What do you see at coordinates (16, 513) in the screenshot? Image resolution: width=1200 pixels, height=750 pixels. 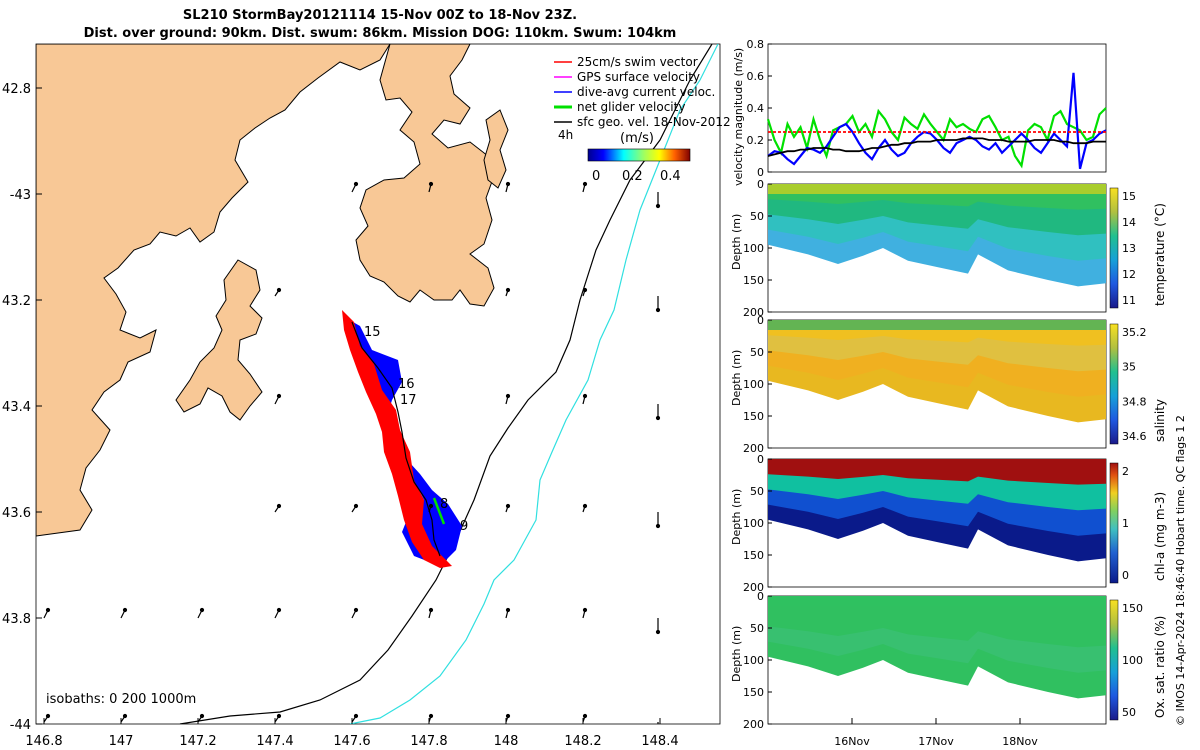 I see `map-ytick-4: 43.6` at bounding box center [16, 513].